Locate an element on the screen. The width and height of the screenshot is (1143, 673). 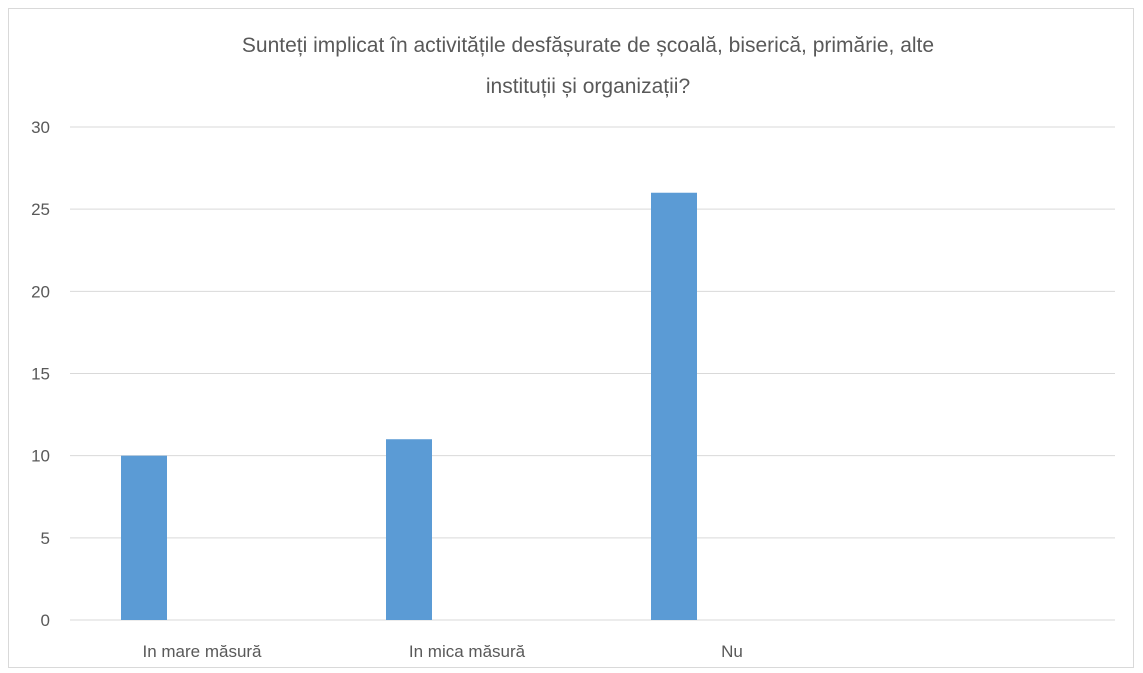
x-tick-label-2: Nu is located at coordinates (732, 651).